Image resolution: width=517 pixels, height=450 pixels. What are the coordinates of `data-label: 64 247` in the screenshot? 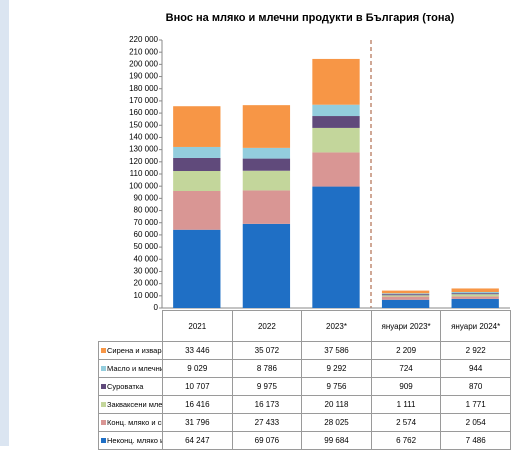 It's located at (197, 440).